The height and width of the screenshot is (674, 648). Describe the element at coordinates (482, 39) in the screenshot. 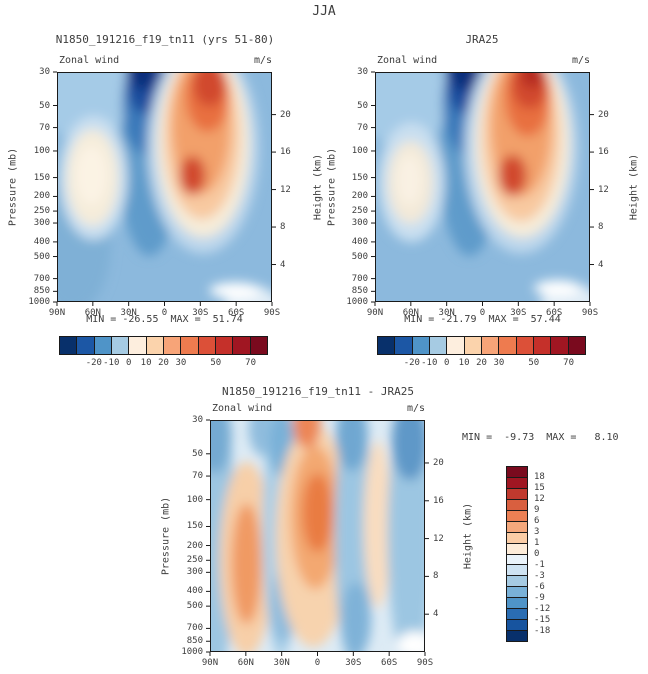

I see `panel-title-reanalysis: JRA25` at that location.